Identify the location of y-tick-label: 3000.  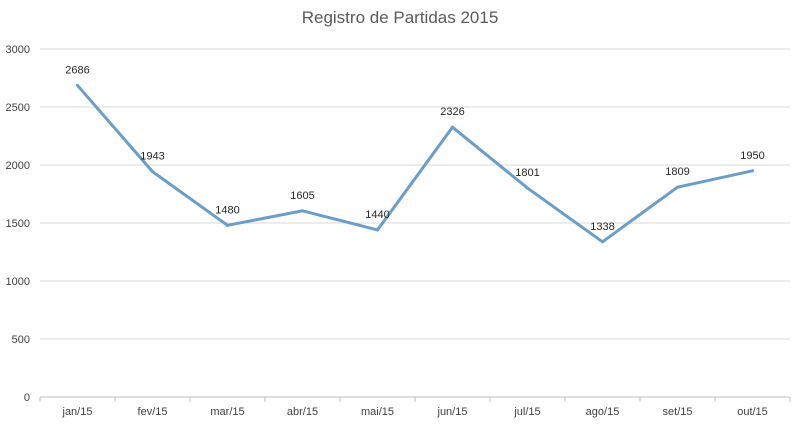
(18, 50).